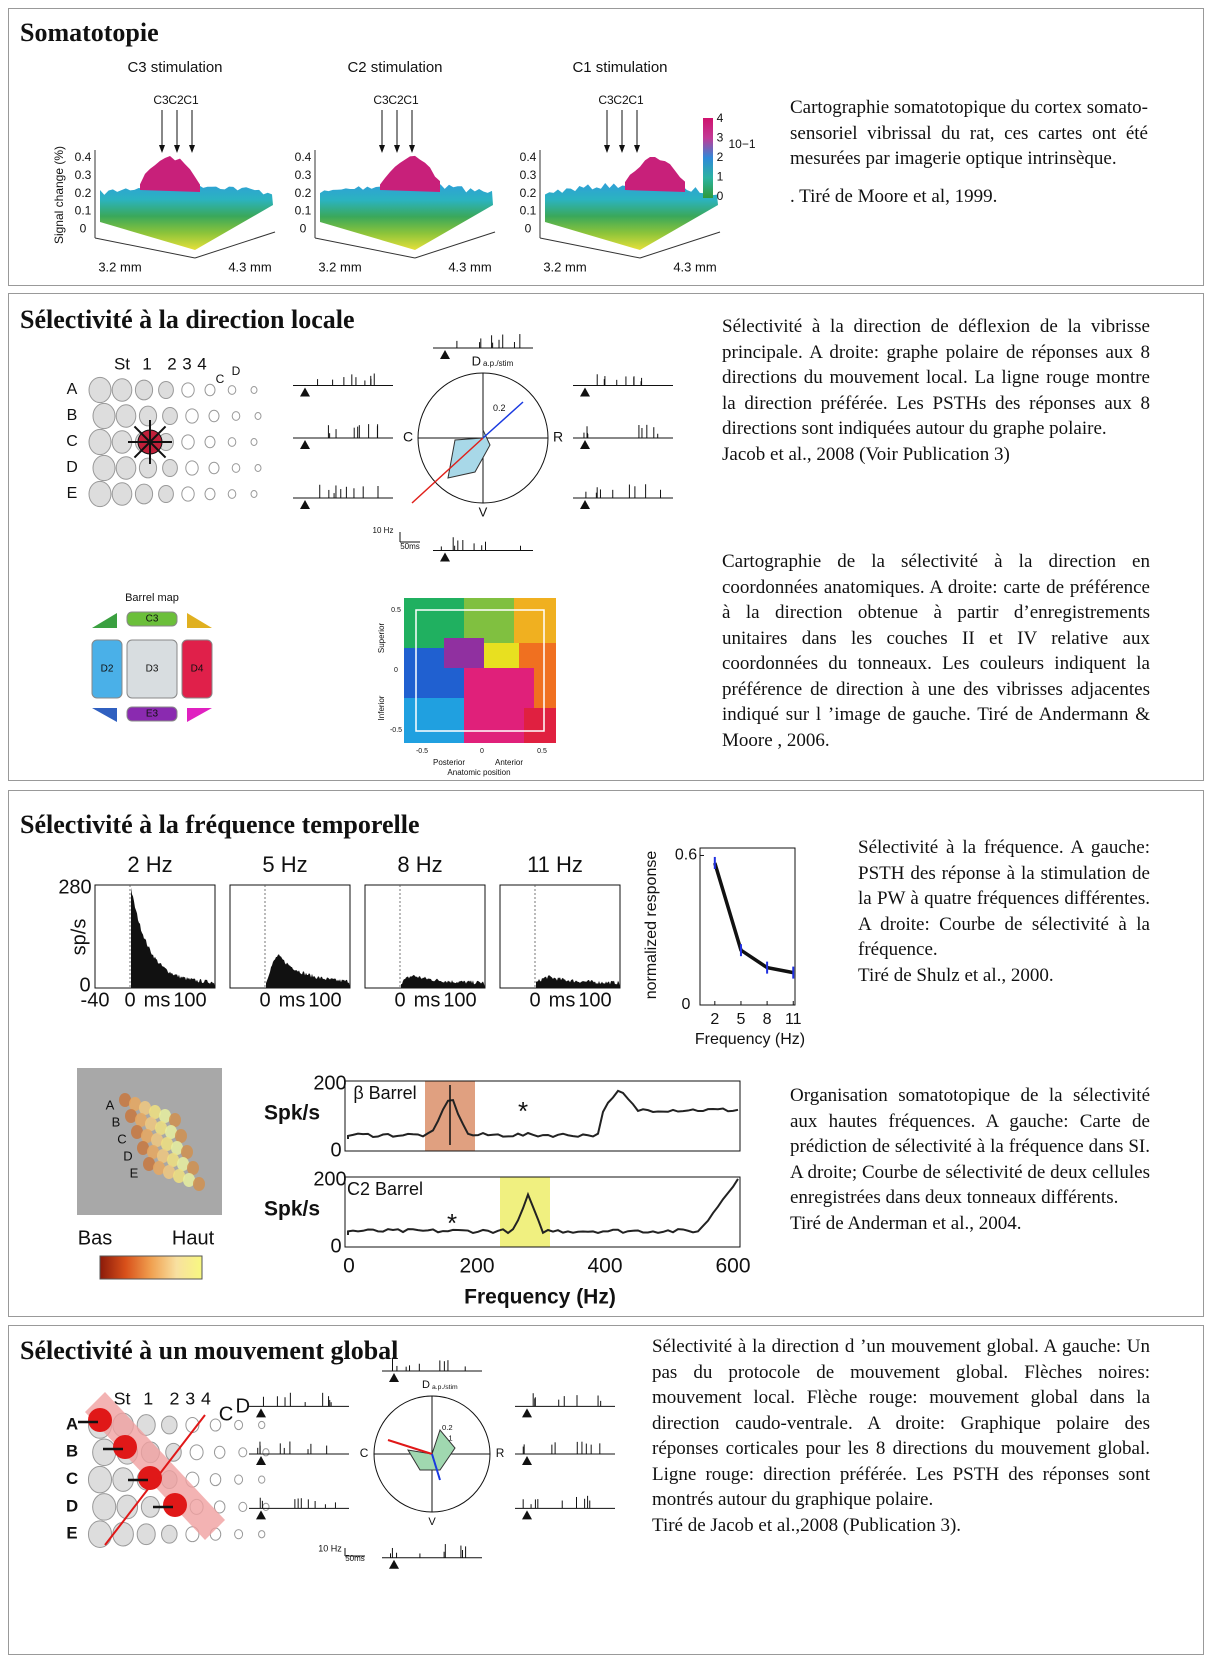 This screenshot has width=1213, height=1655. Describe the element at coordinates (686, 855) in the screenshot. I see `label: 0.6` at that location.